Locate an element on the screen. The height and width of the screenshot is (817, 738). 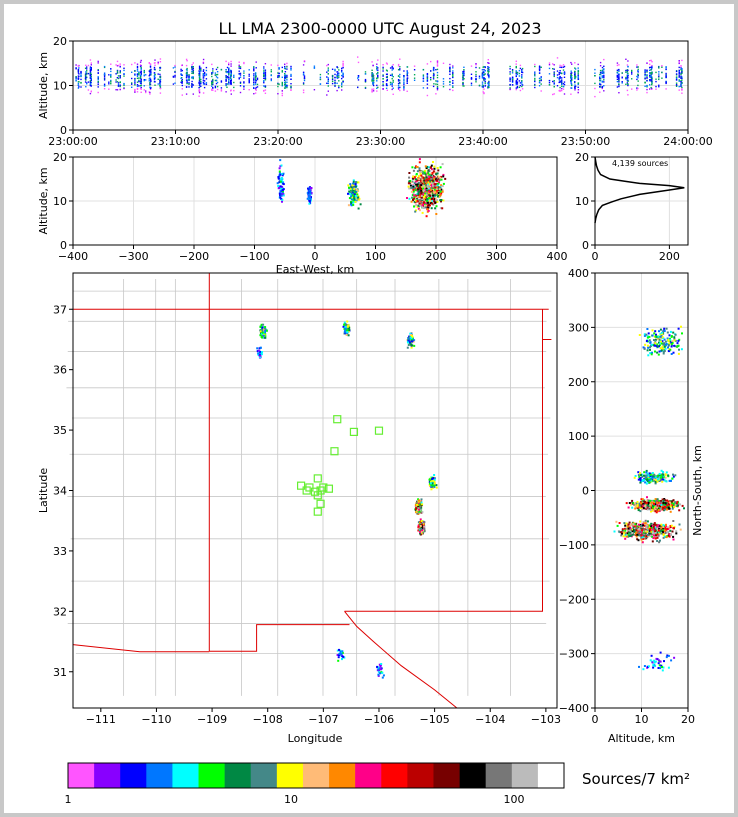
lma-station is located at coordinates (309, 487).